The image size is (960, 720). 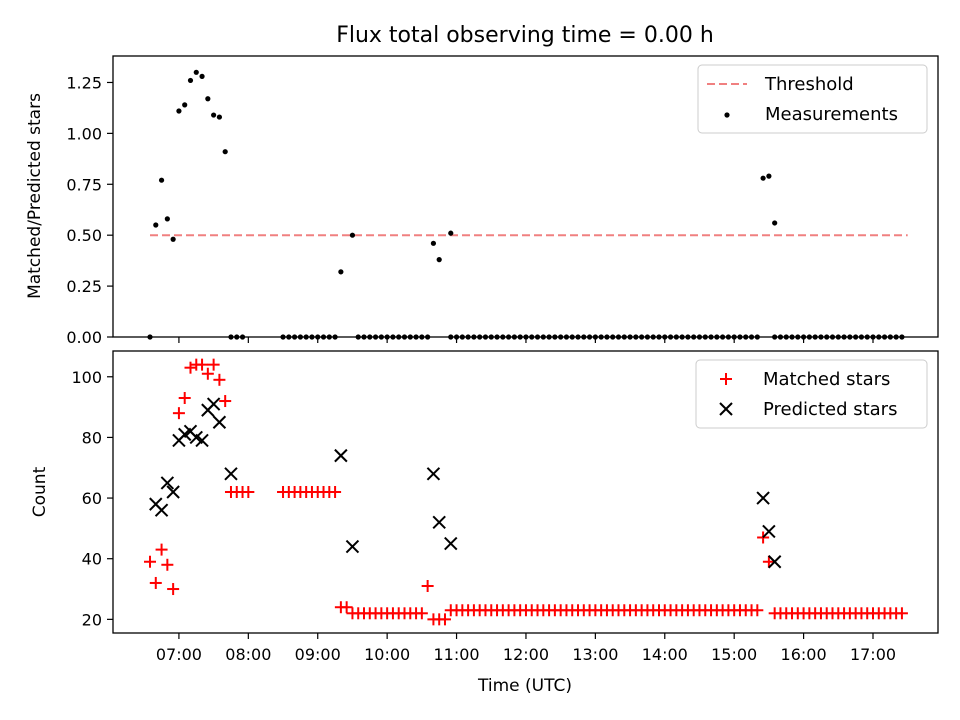 What do you see at coordinates (525, 35) in the screenshot?
I see `chart-title: Flux total observing time = 0.00 h` at bounding box center [525, 35].